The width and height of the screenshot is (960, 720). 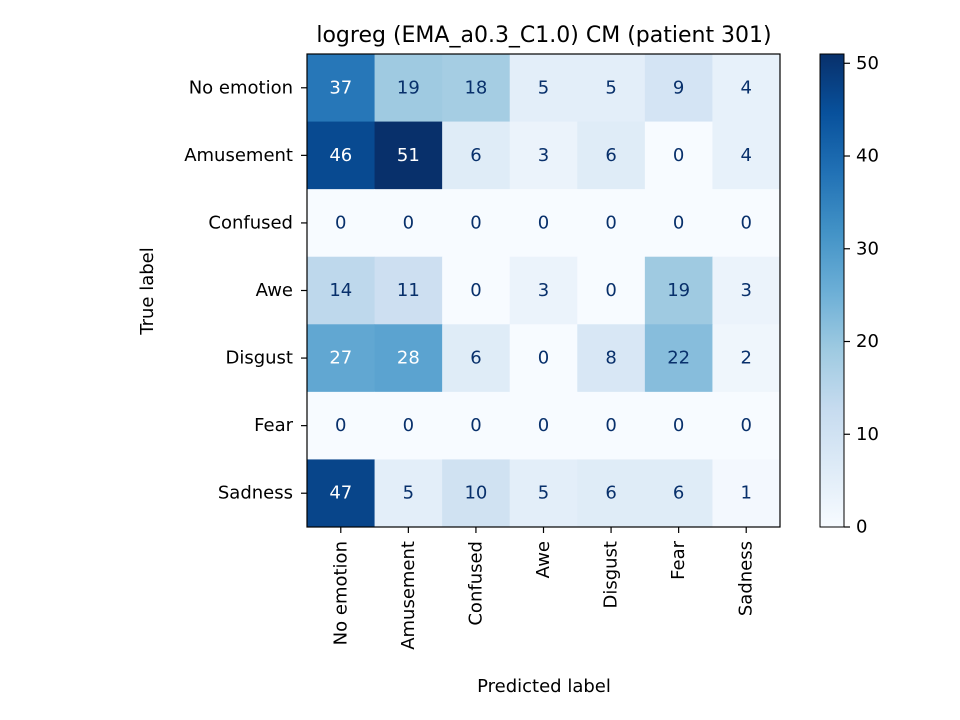 I want to click on y-tick-label: Fear, so click(x=273, y=425).